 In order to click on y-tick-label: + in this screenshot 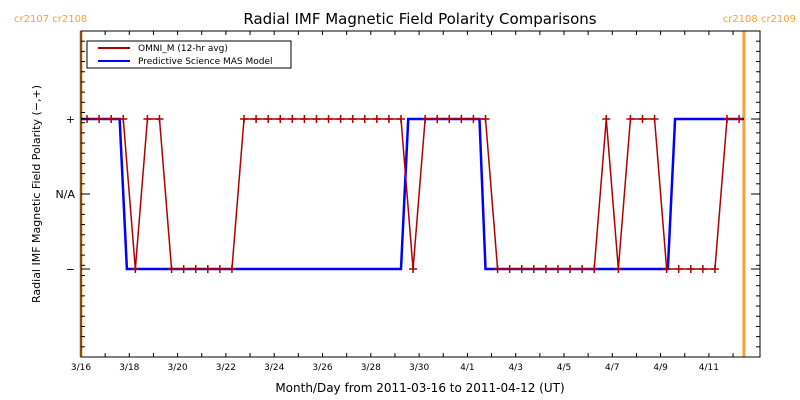, I will do `click(70, 119)`.